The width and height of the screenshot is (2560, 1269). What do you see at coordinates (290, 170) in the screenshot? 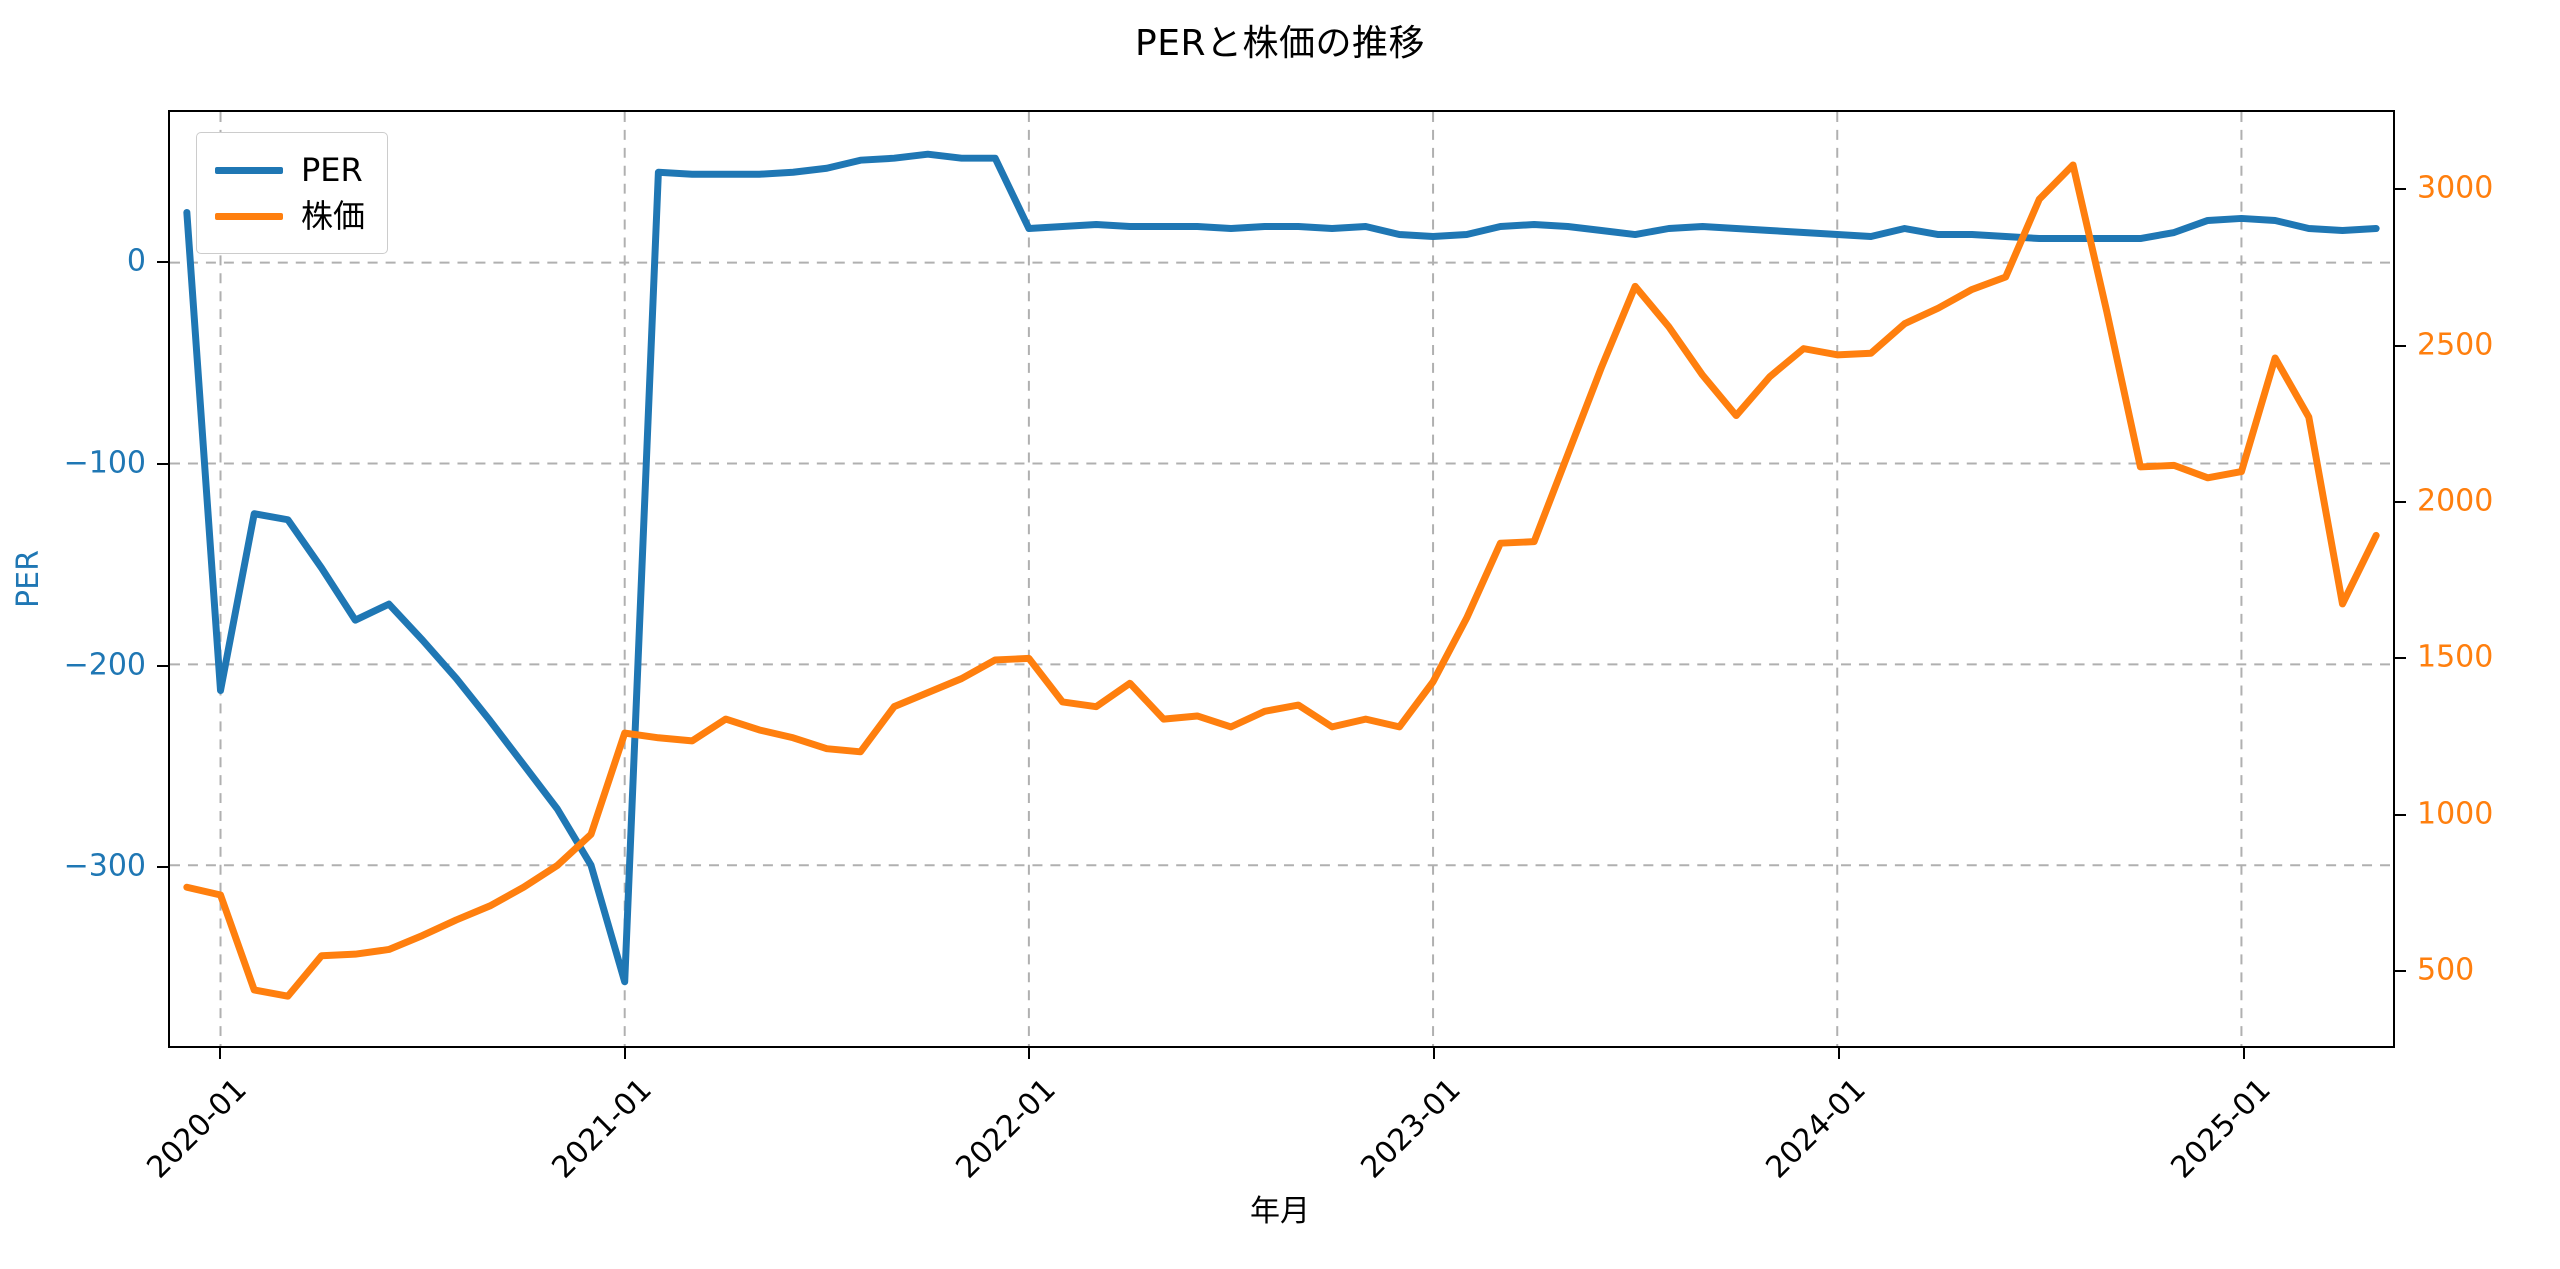
I see `legend-item-per: PER` at bounding box center [290, 170].